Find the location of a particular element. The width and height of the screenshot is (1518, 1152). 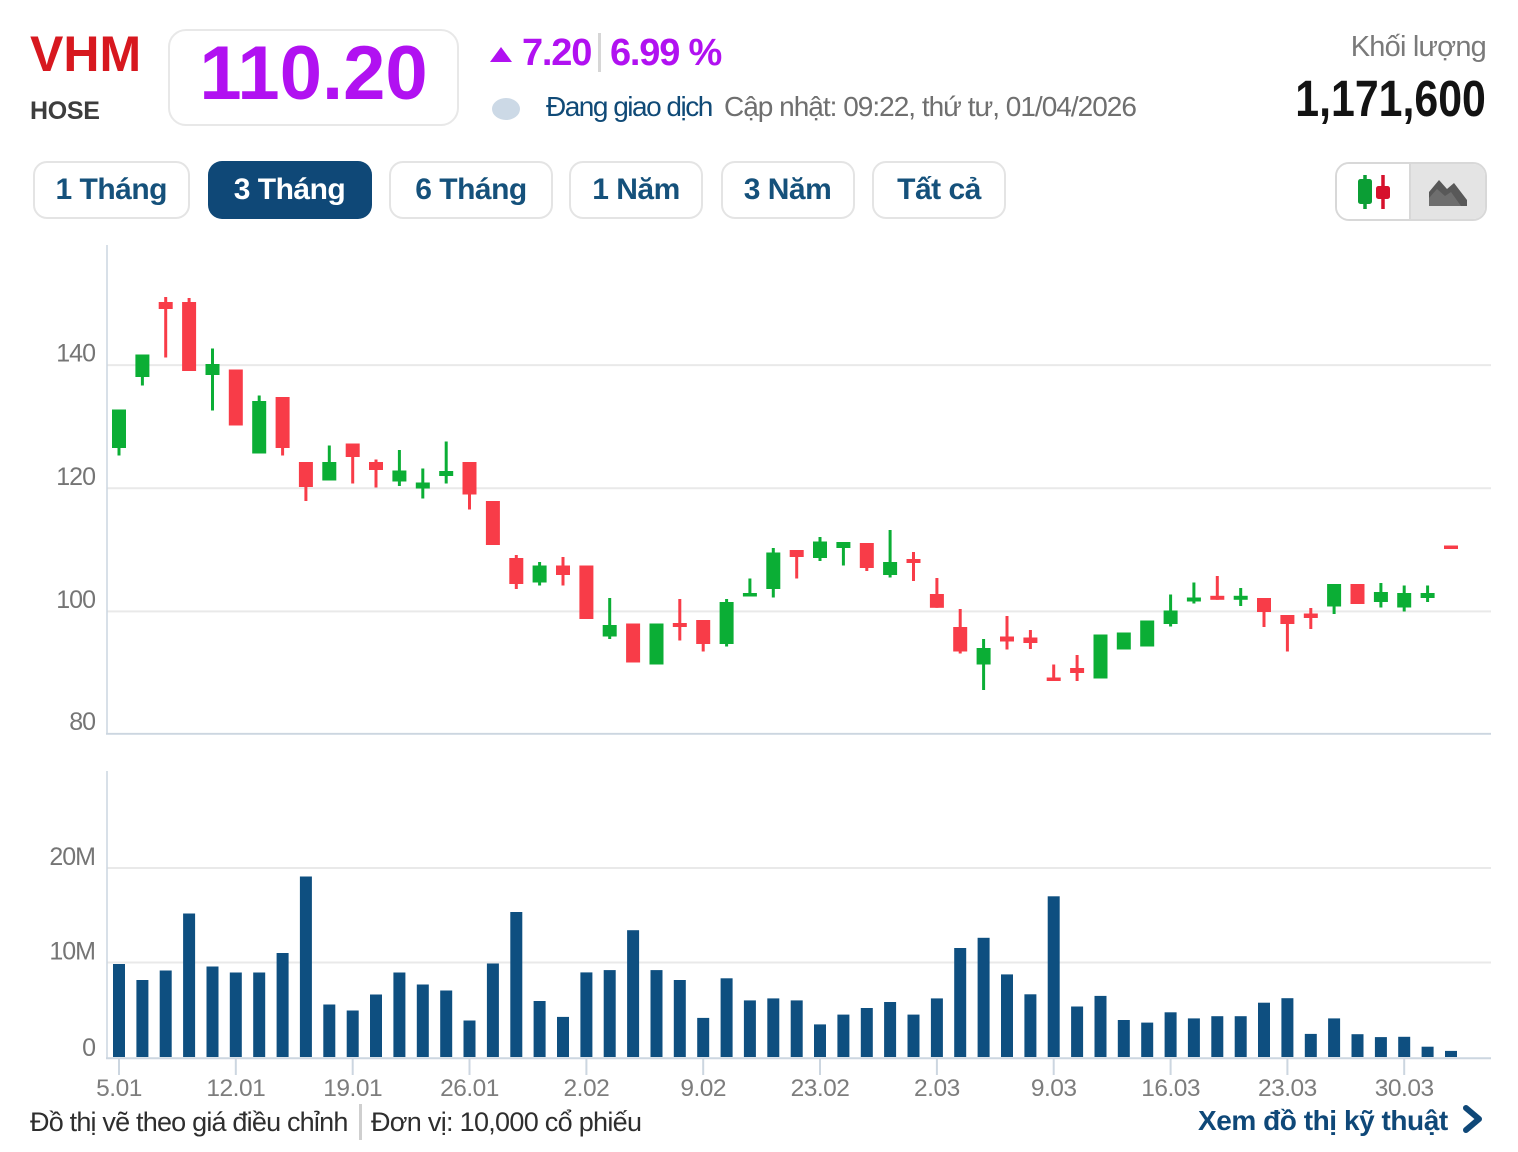

svg-text: 2.02 is located at coordinates (587, 1088).